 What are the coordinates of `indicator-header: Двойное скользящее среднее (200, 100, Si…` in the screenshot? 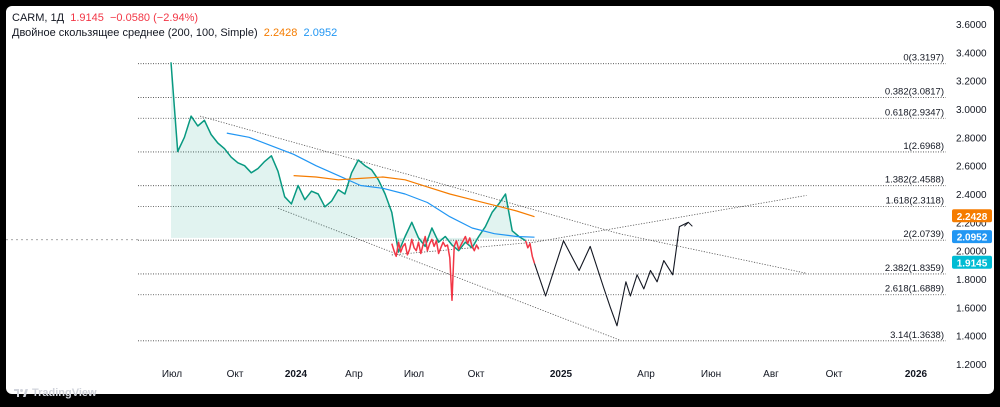 It's located at (174, 33).